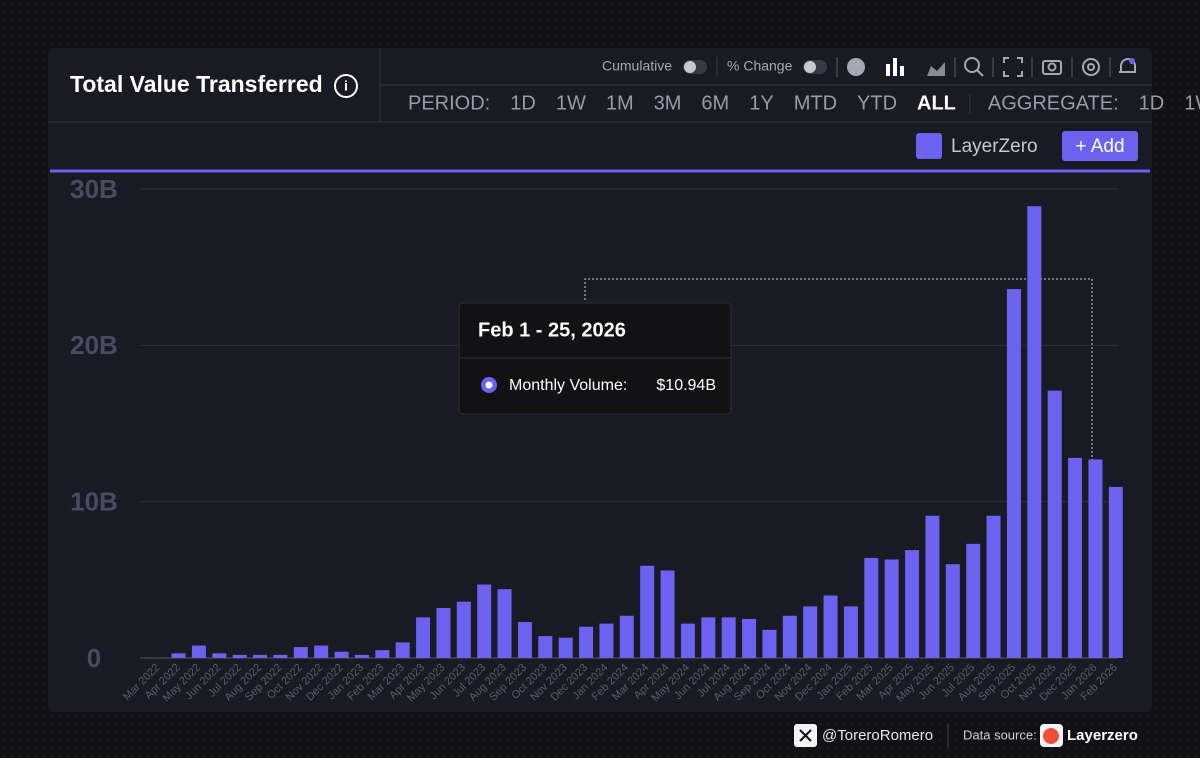 The width and height of the screenshot is (1200, 758). What do you see at coordinates (761, 103) in the screenshot?
I see `period-option: 1Y` at bounding box center [761, 103].